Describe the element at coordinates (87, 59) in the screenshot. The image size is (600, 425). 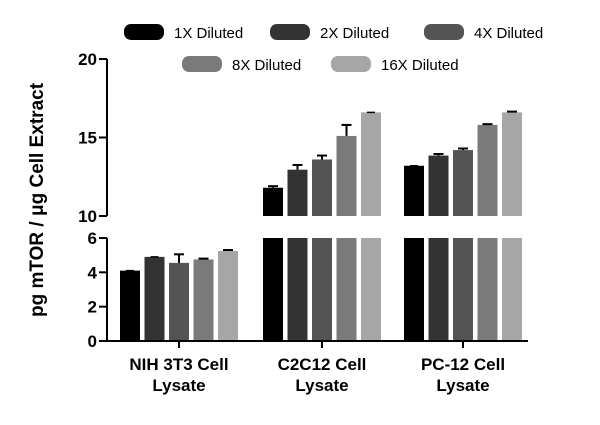
I see `y-tick-label-20: 20` at that location.